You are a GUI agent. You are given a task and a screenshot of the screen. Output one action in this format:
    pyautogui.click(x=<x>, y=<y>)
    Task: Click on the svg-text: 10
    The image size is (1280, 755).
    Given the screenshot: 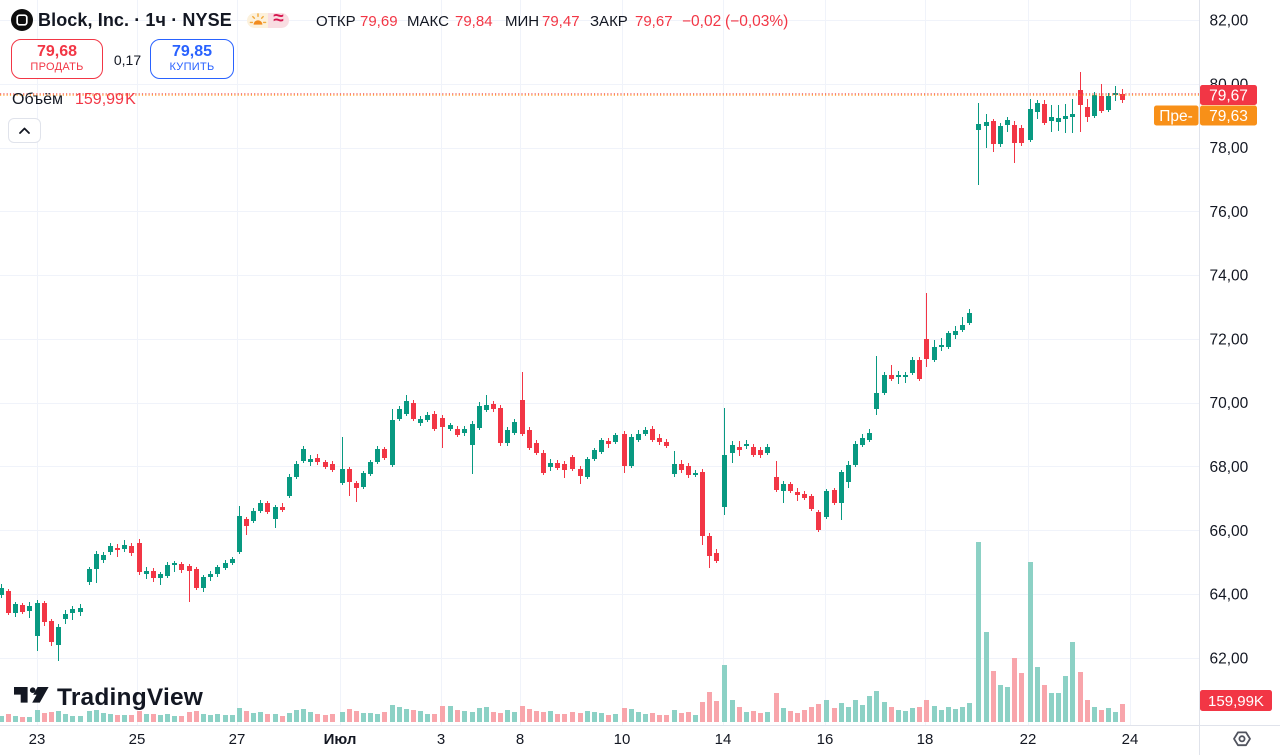 What is the action you would take?
    pyautogui.click(x=622, y=739)
    